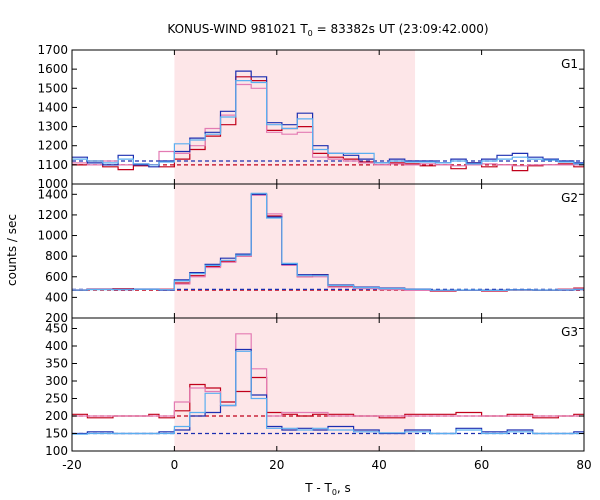  Describe the element at coordinates (328, 375) in the screenshot. I see `series-line-pink` at that location.